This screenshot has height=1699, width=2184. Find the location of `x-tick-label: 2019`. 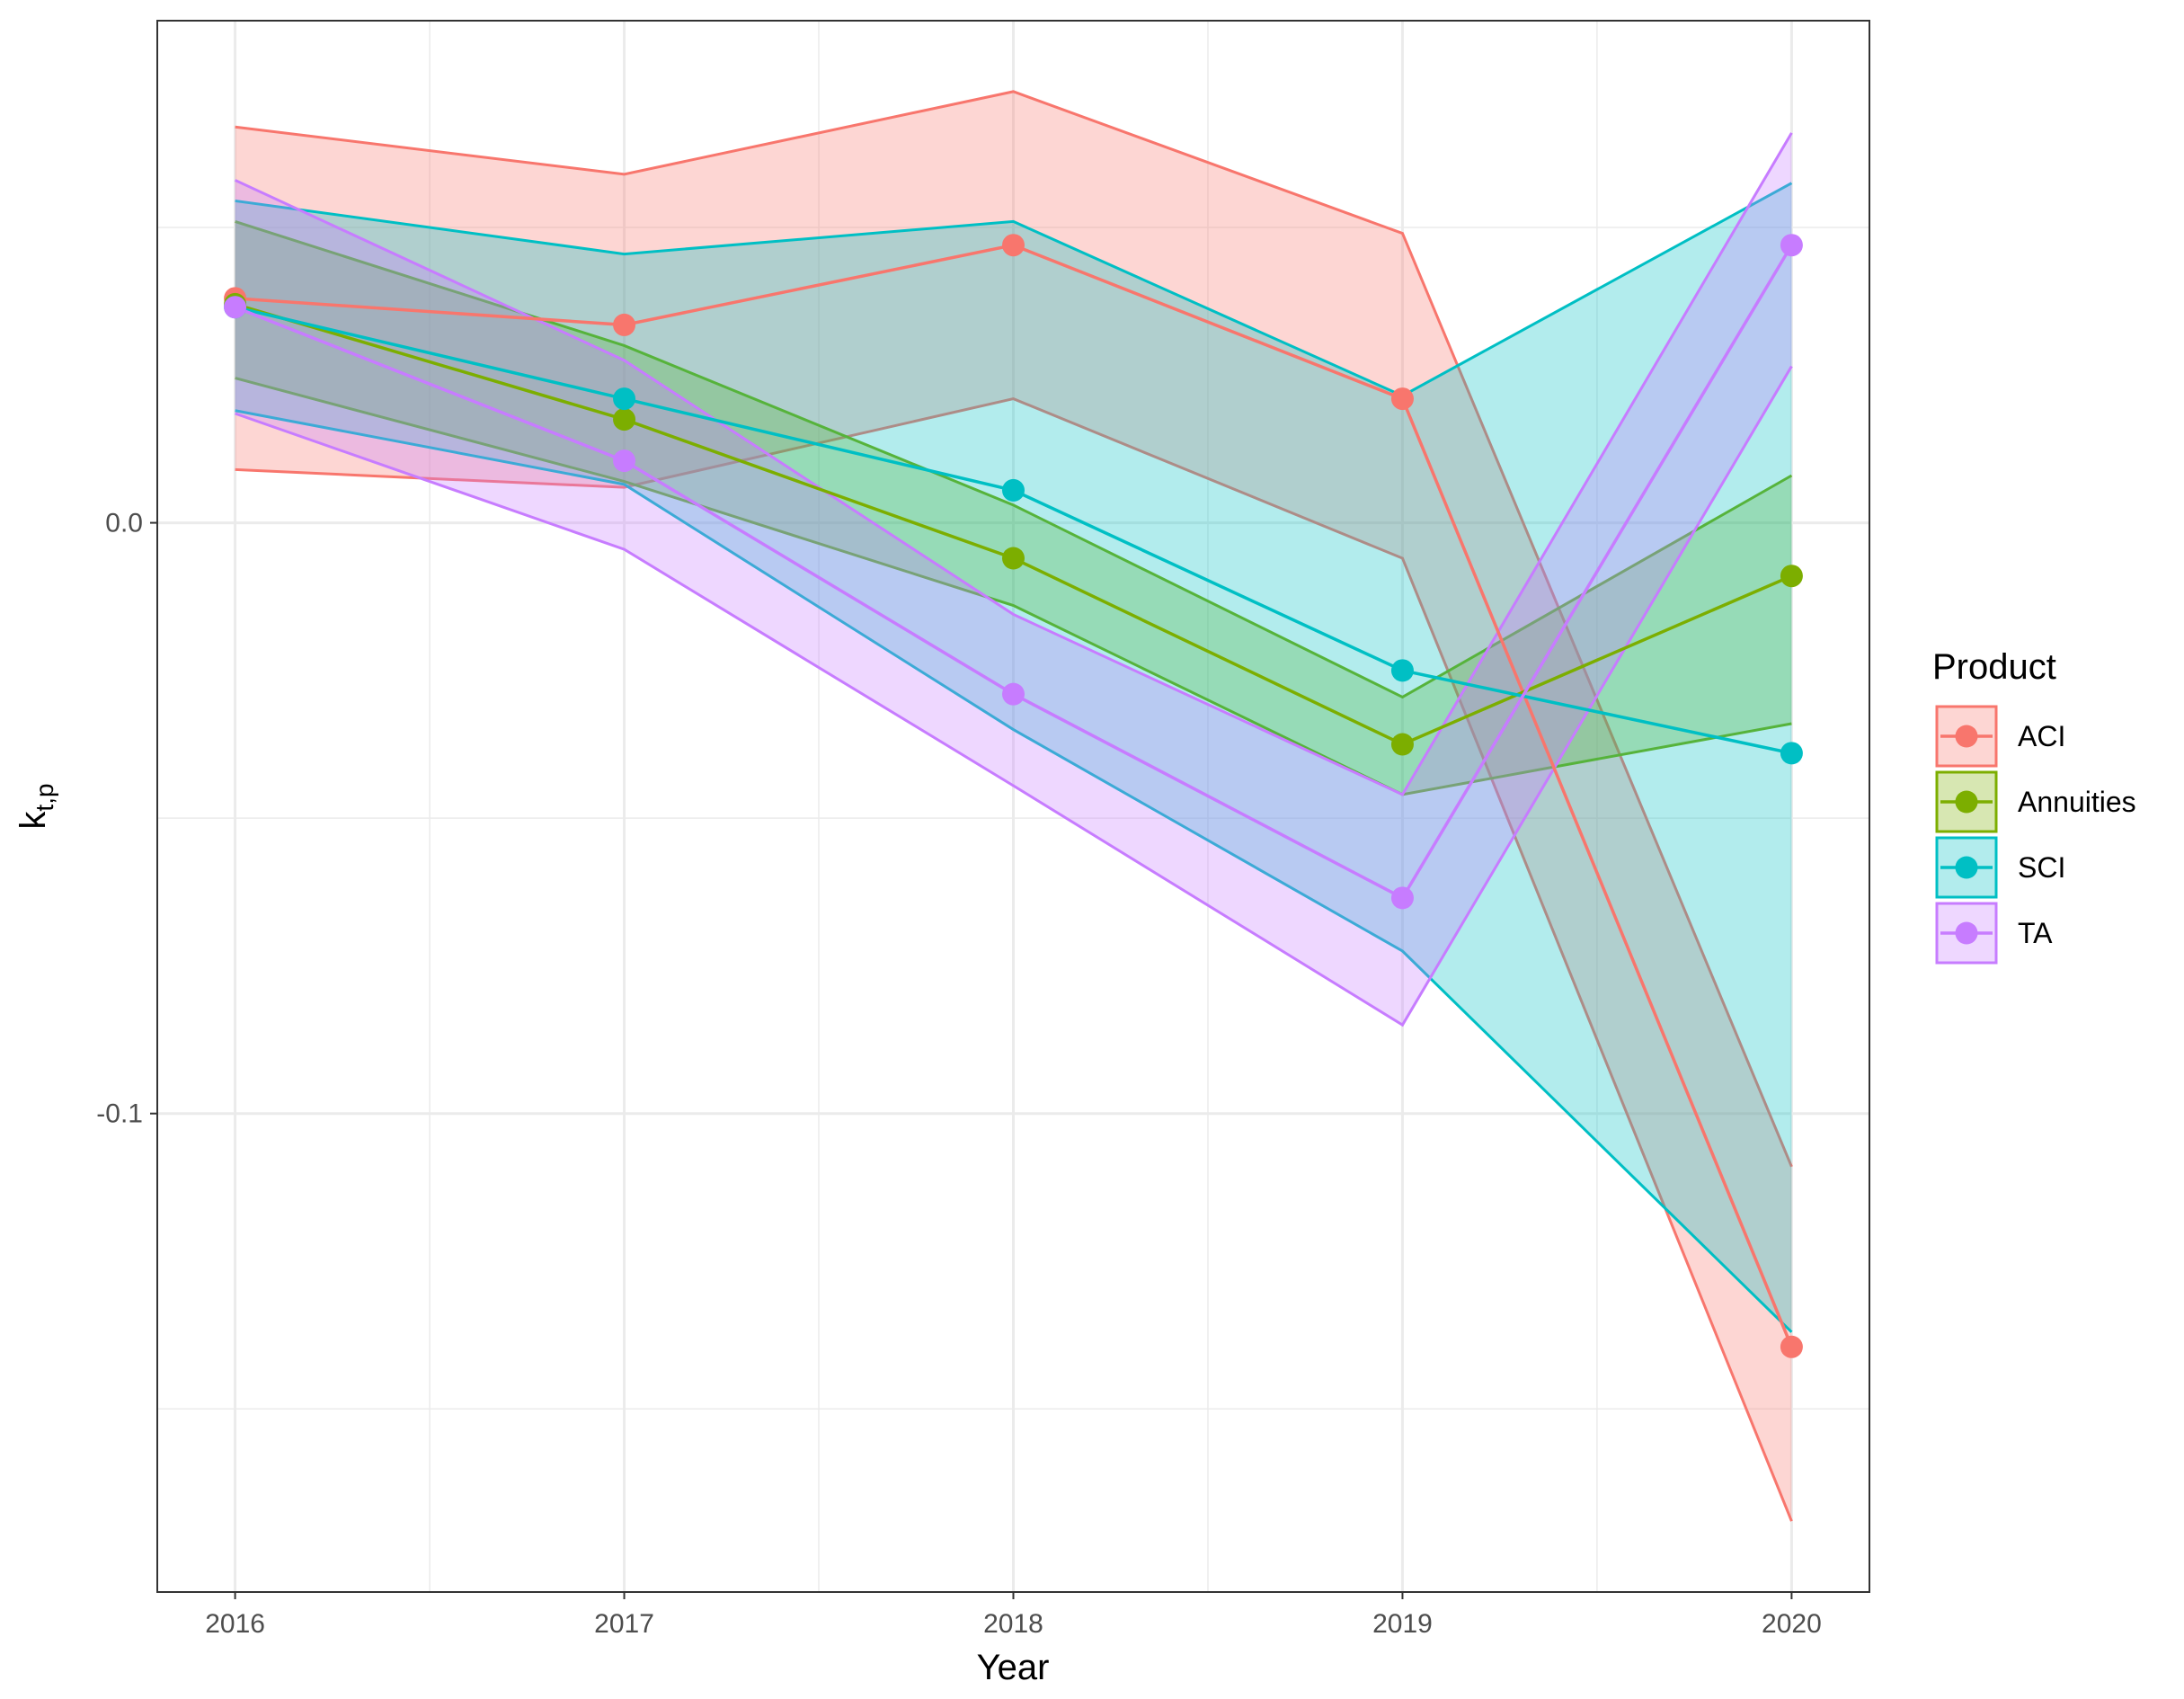

x-tick-label: 2019 is located at coordinates (1403, 1624).